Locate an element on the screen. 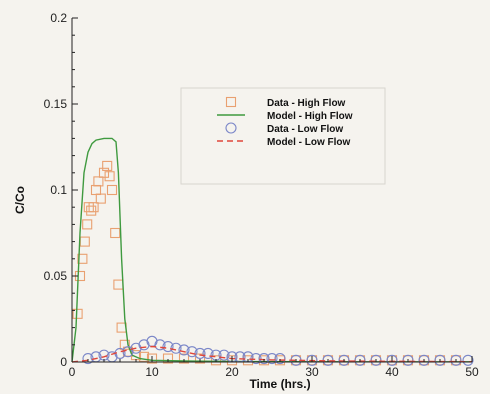  y-axis-label: C/Co is located at coordinates (20, 200).